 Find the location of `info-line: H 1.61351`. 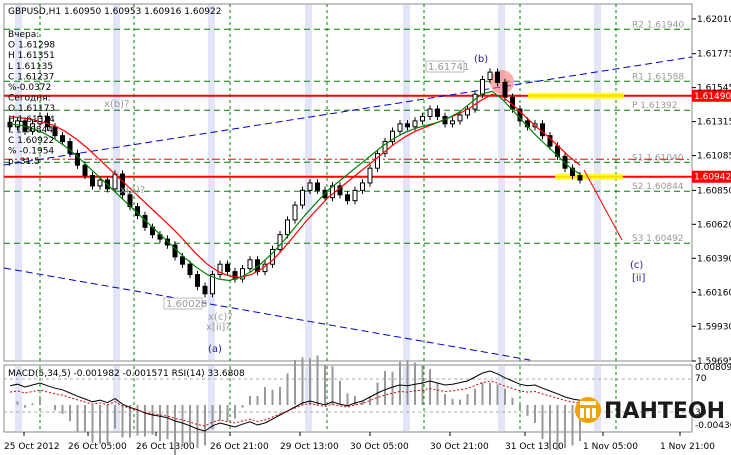

info-line: H 1.61351 is located at coordinates (31, 56).